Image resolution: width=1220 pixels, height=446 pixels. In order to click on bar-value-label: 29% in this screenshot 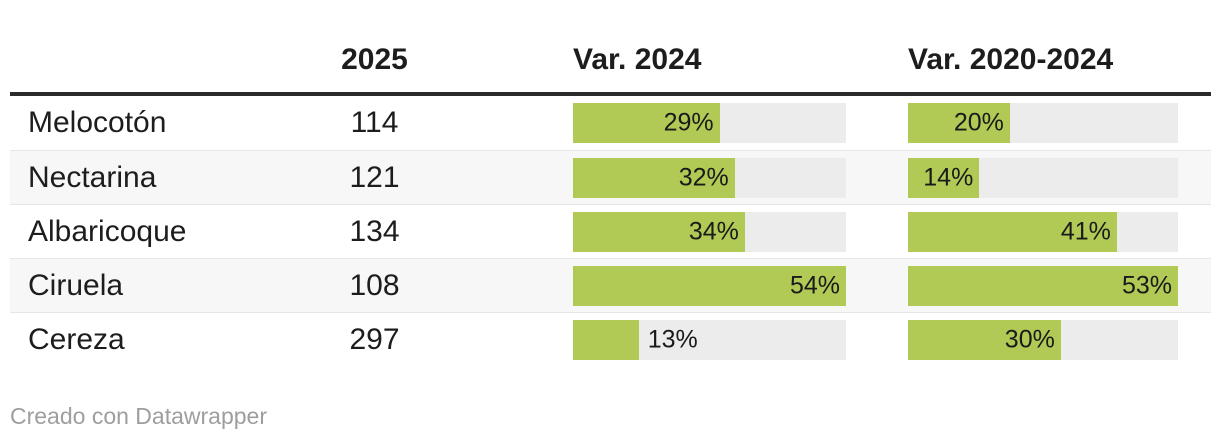, I will do `click(688, 122)`.